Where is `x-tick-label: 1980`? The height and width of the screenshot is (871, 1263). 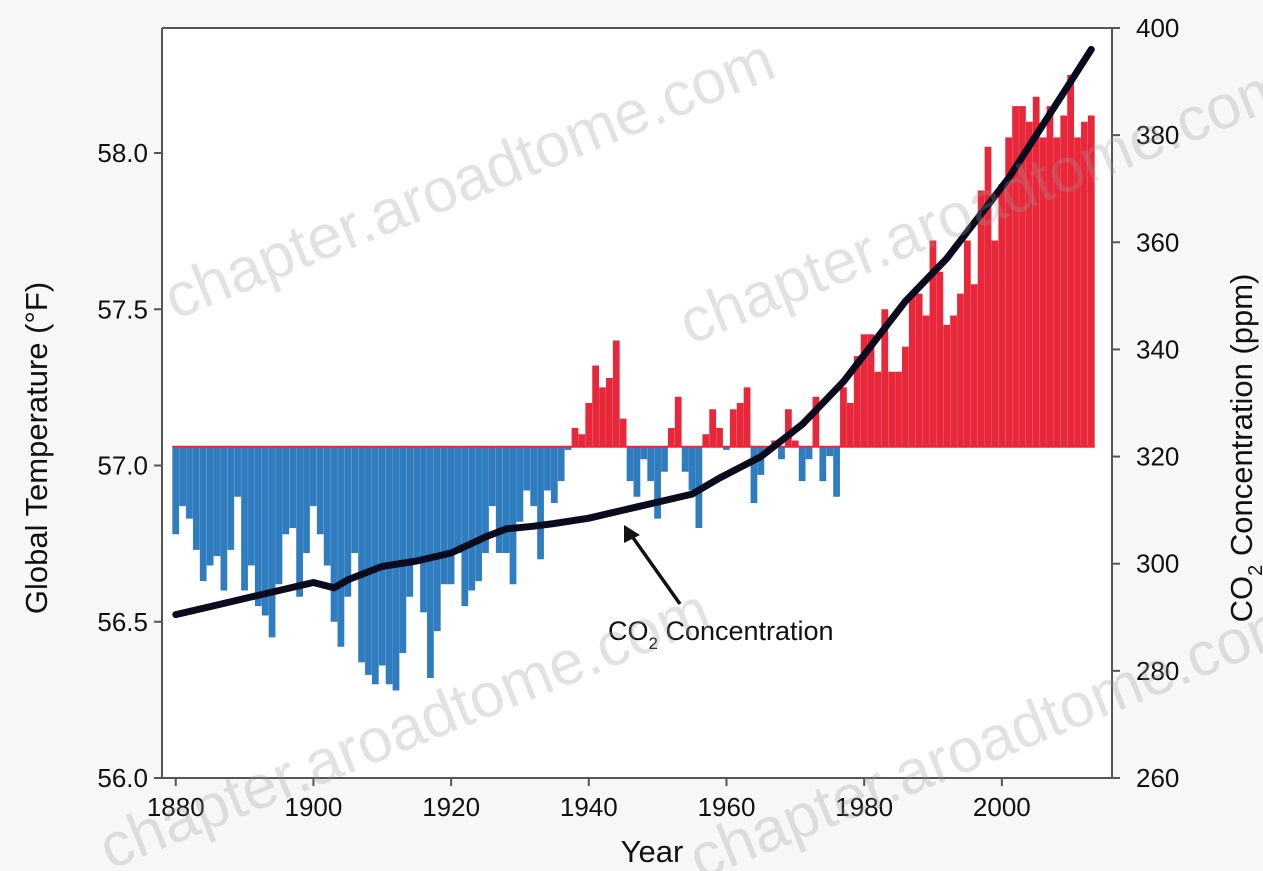 x-tick-label: 1980 is located at coordinates (864, 807).